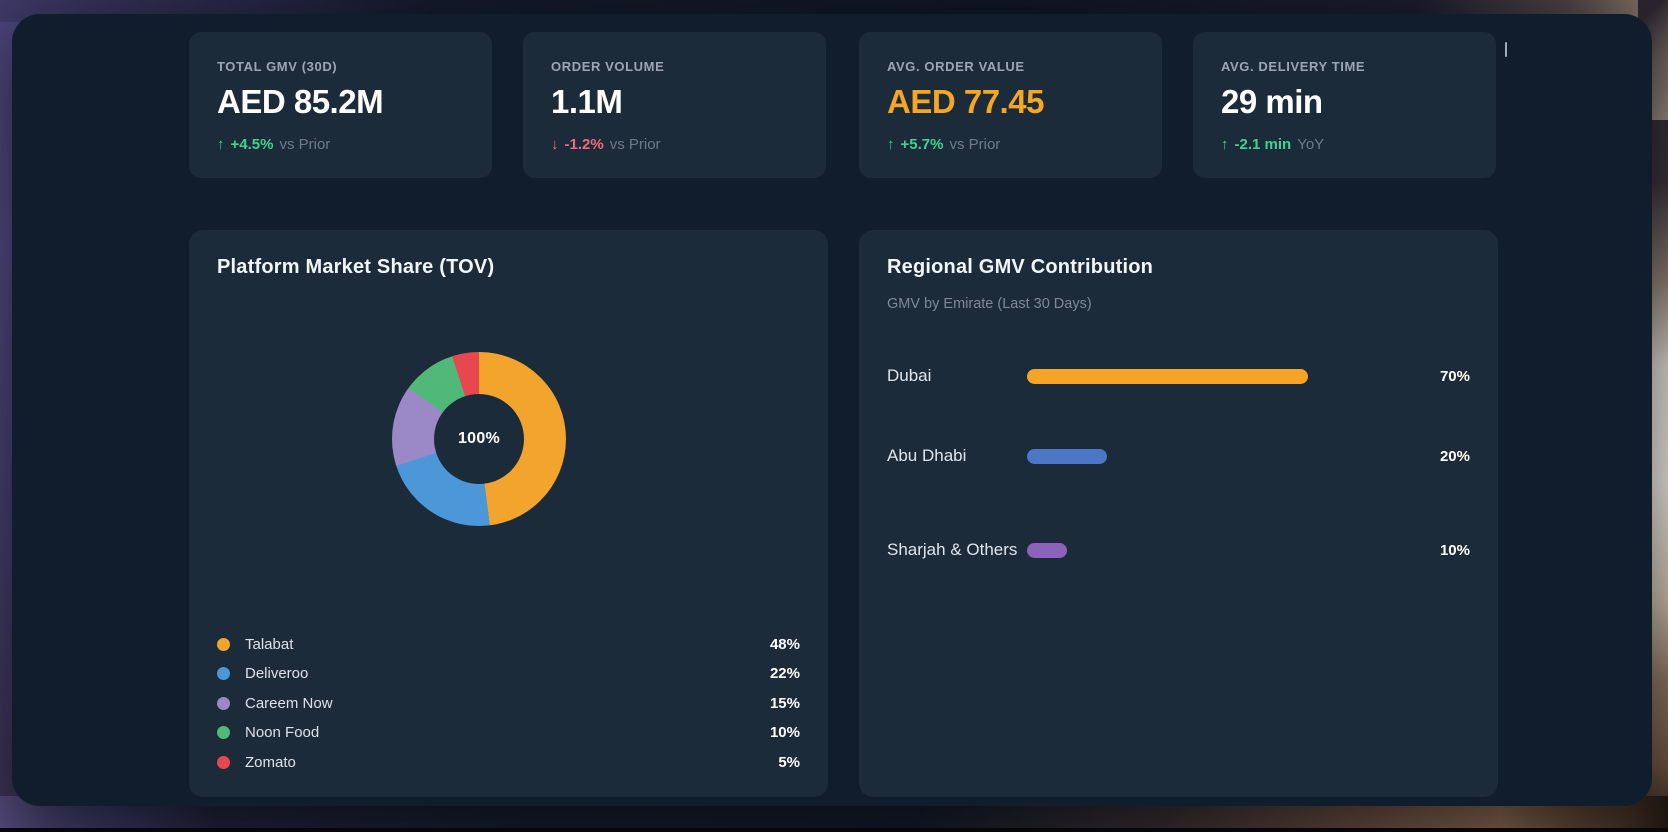 The image size is (1668, 832). Describe the element at coordinates (784, 674) in the screenshot. I see `legend-value: 22%` at that location.